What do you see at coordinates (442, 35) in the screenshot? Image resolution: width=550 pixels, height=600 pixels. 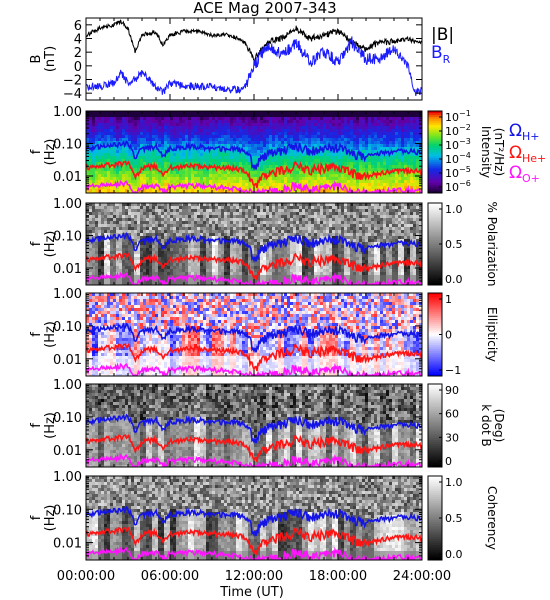 I see `legend-entry: |B|` at bounding box center [442, 35].